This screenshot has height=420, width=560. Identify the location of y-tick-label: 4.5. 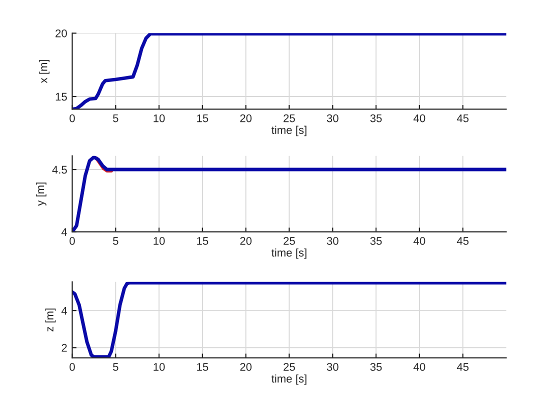
(59, 170).